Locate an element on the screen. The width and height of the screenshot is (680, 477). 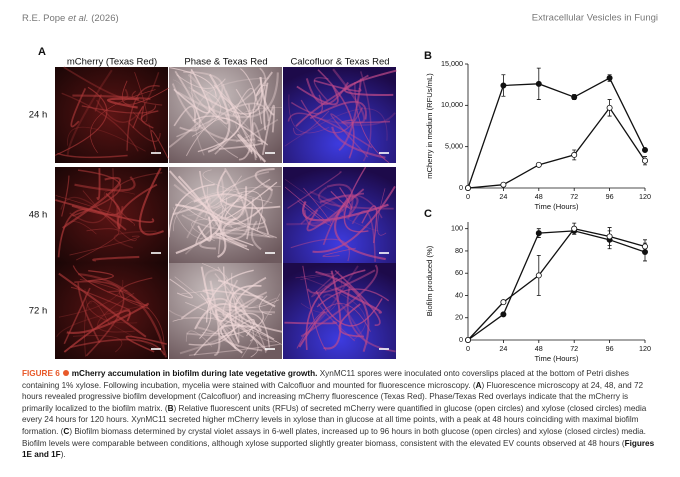
caption-ref: Figures 1E and 1F is located at coordinates (338, 449).